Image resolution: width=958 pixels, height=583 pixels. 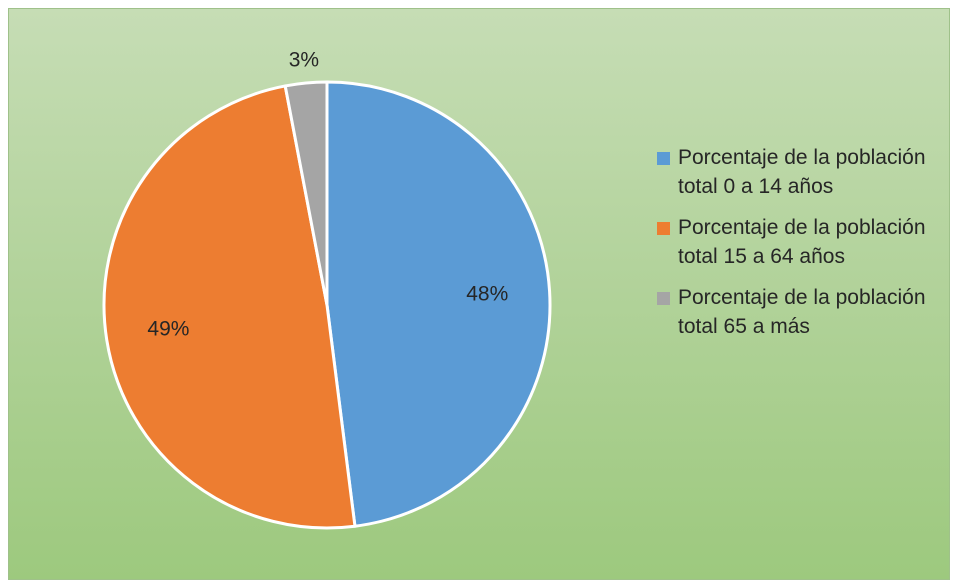 I want to click on pie-slice-65-plus, so click(x=306, y=193).